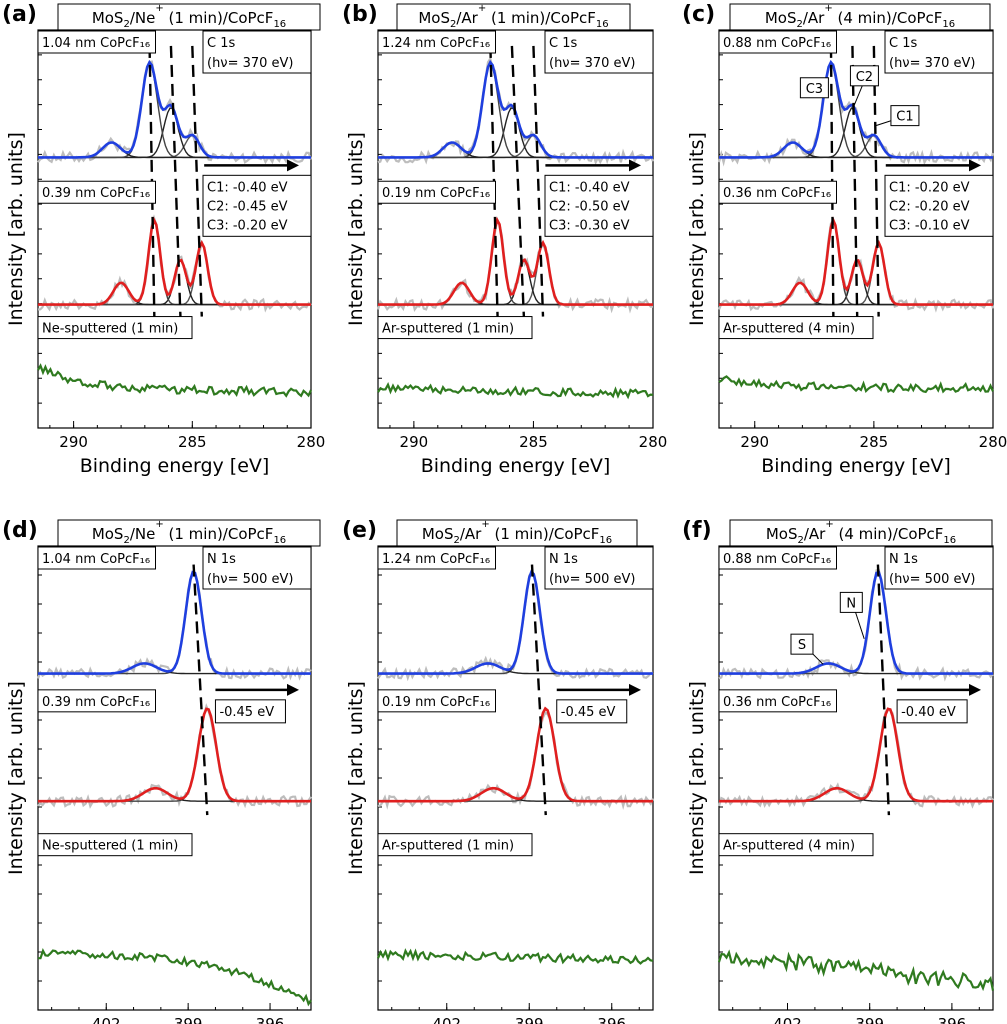 The image size is (1007, 1024). I want to click on x-tick-label: 396, so click(611, 1019).